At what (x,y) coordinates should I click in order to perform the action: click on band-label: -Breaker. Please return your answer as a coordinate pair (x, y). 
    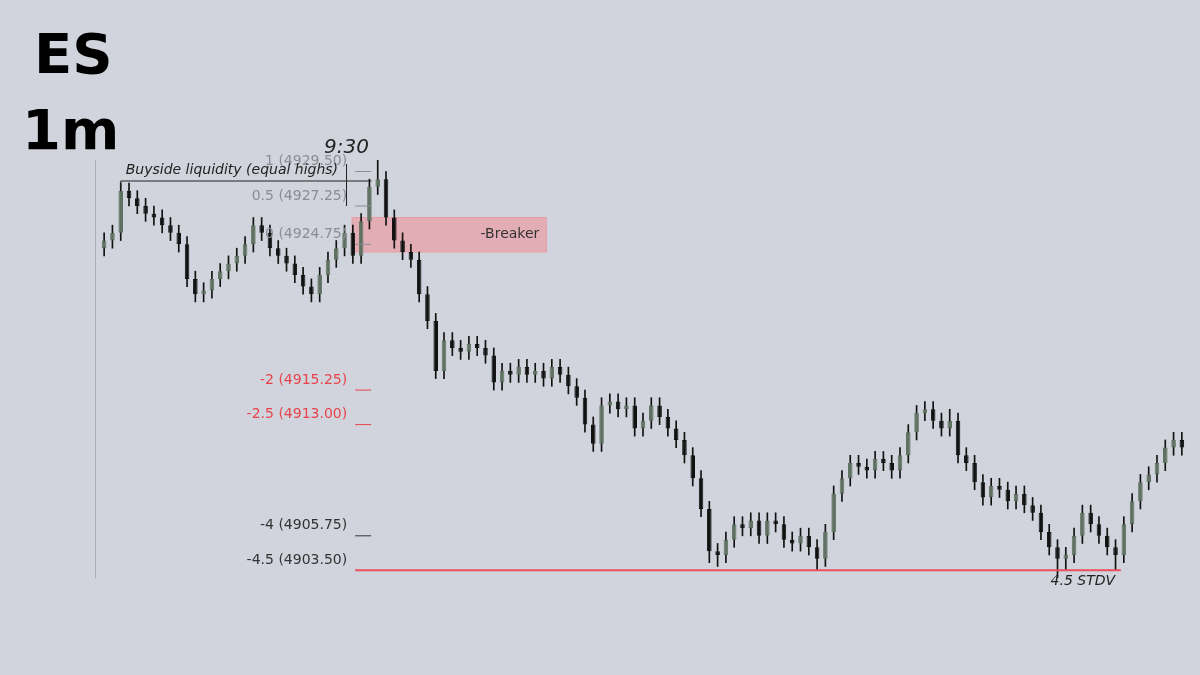
    Looking at the image, I should click on (510, 233).